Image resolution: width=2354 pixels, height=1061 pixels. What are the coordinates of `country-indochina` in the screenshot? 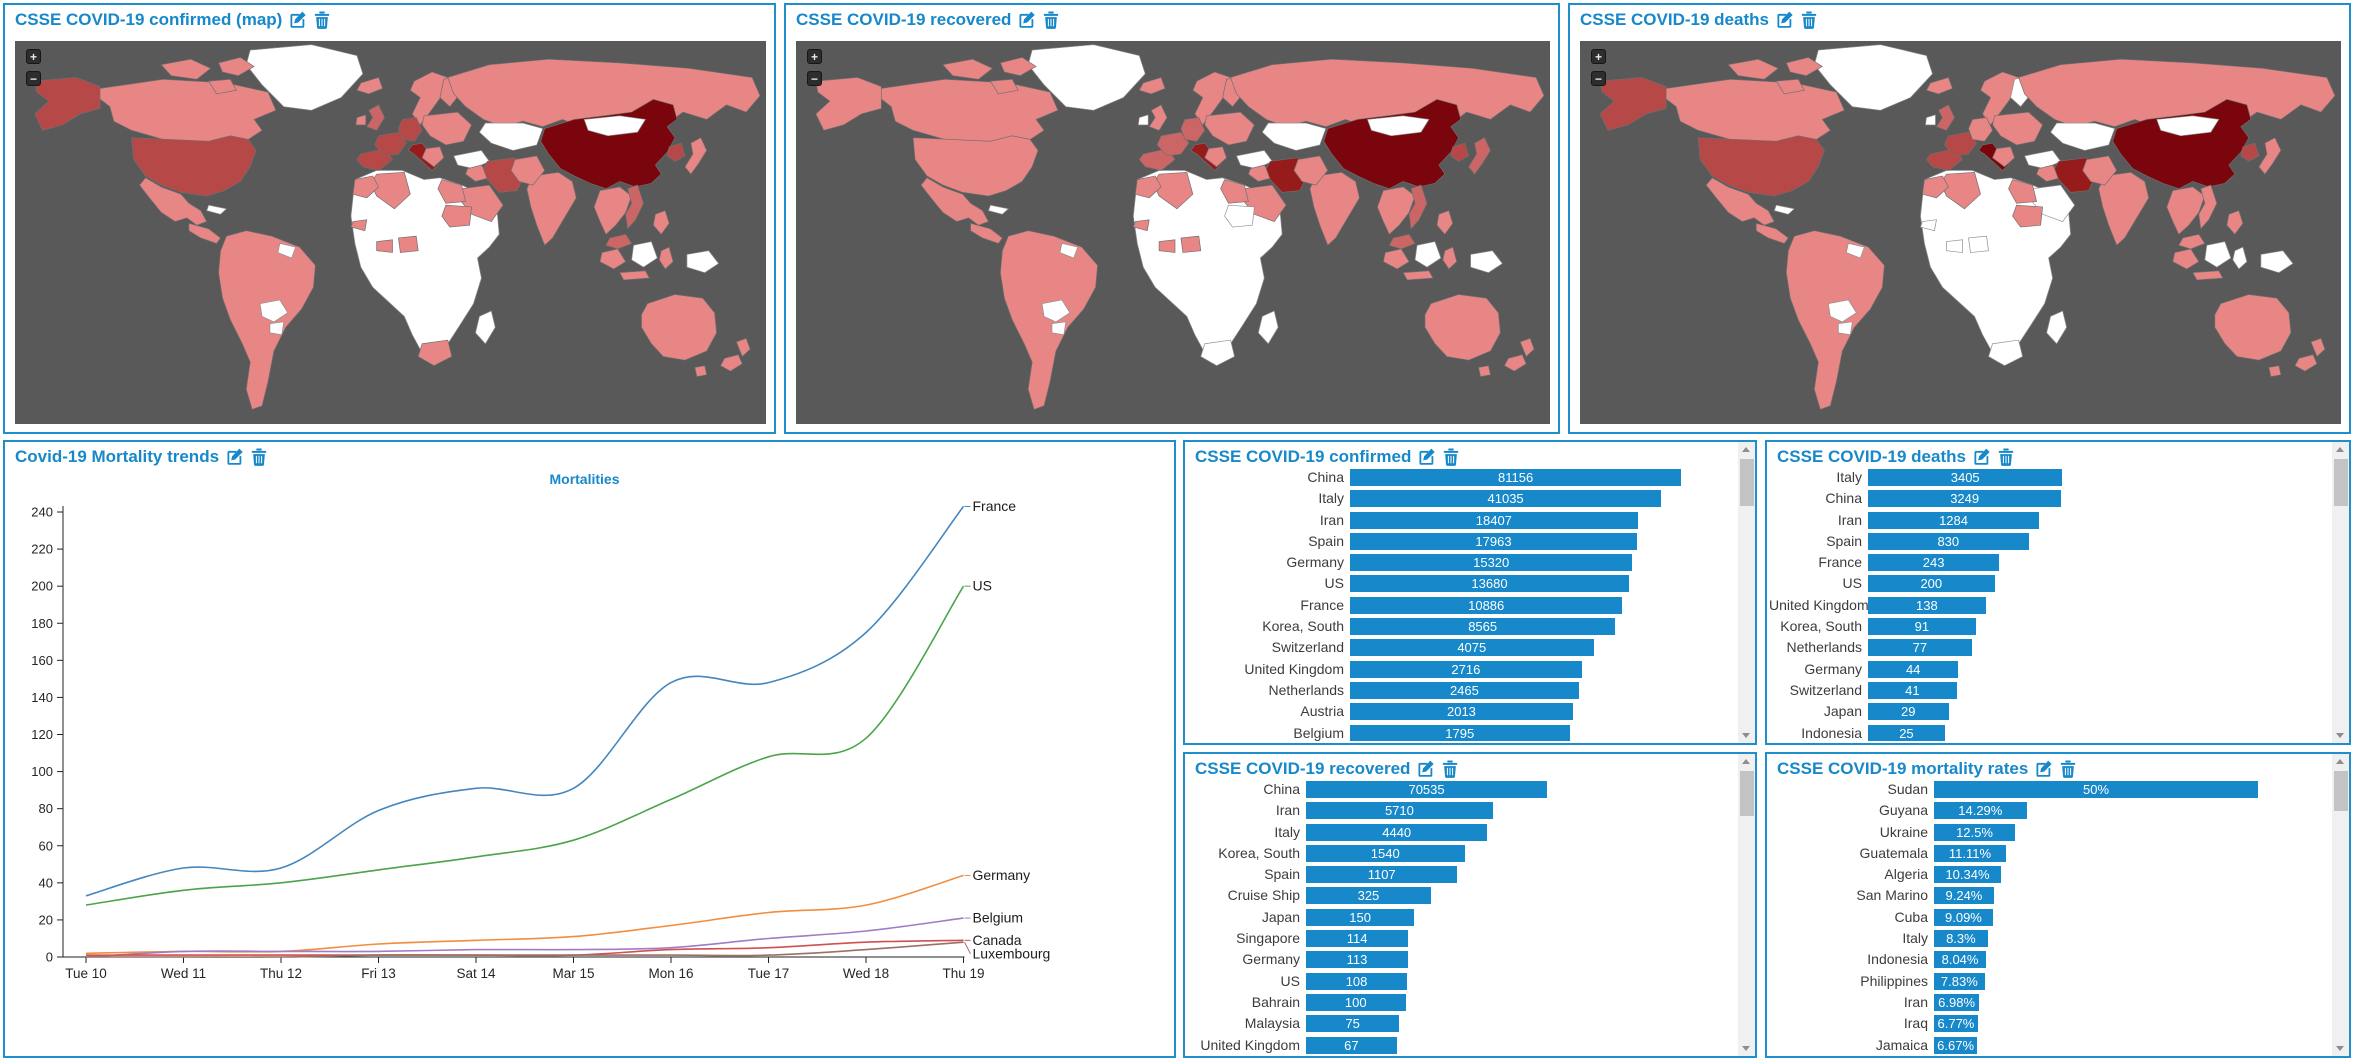 It's located at (613, 210).